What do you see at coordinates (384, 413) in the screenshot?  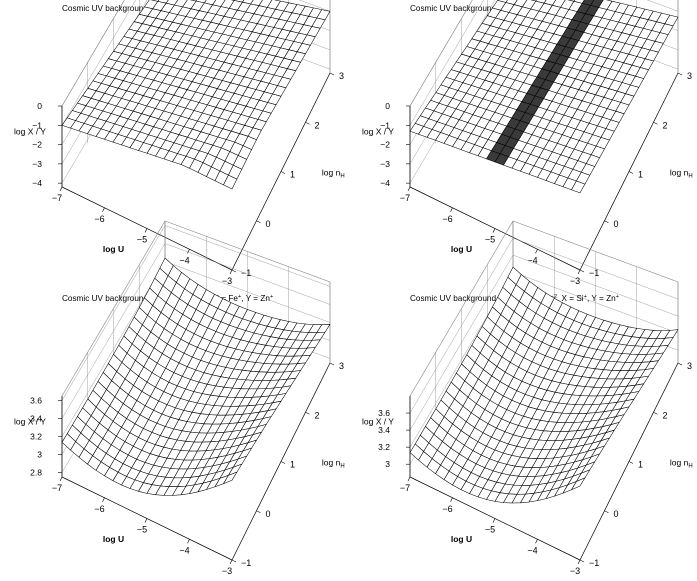 I see `z-tick-label: 3.6` at bounding box center [384, 413].